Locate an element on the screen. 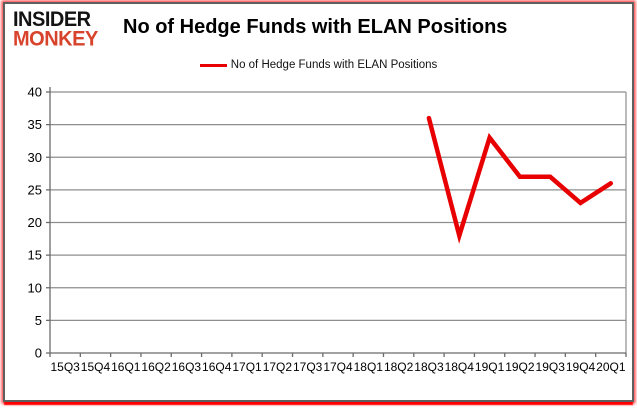 This screenshot has width=637, height=408. x-tick-label: 20Q1 is located at coordinates (611, 367).